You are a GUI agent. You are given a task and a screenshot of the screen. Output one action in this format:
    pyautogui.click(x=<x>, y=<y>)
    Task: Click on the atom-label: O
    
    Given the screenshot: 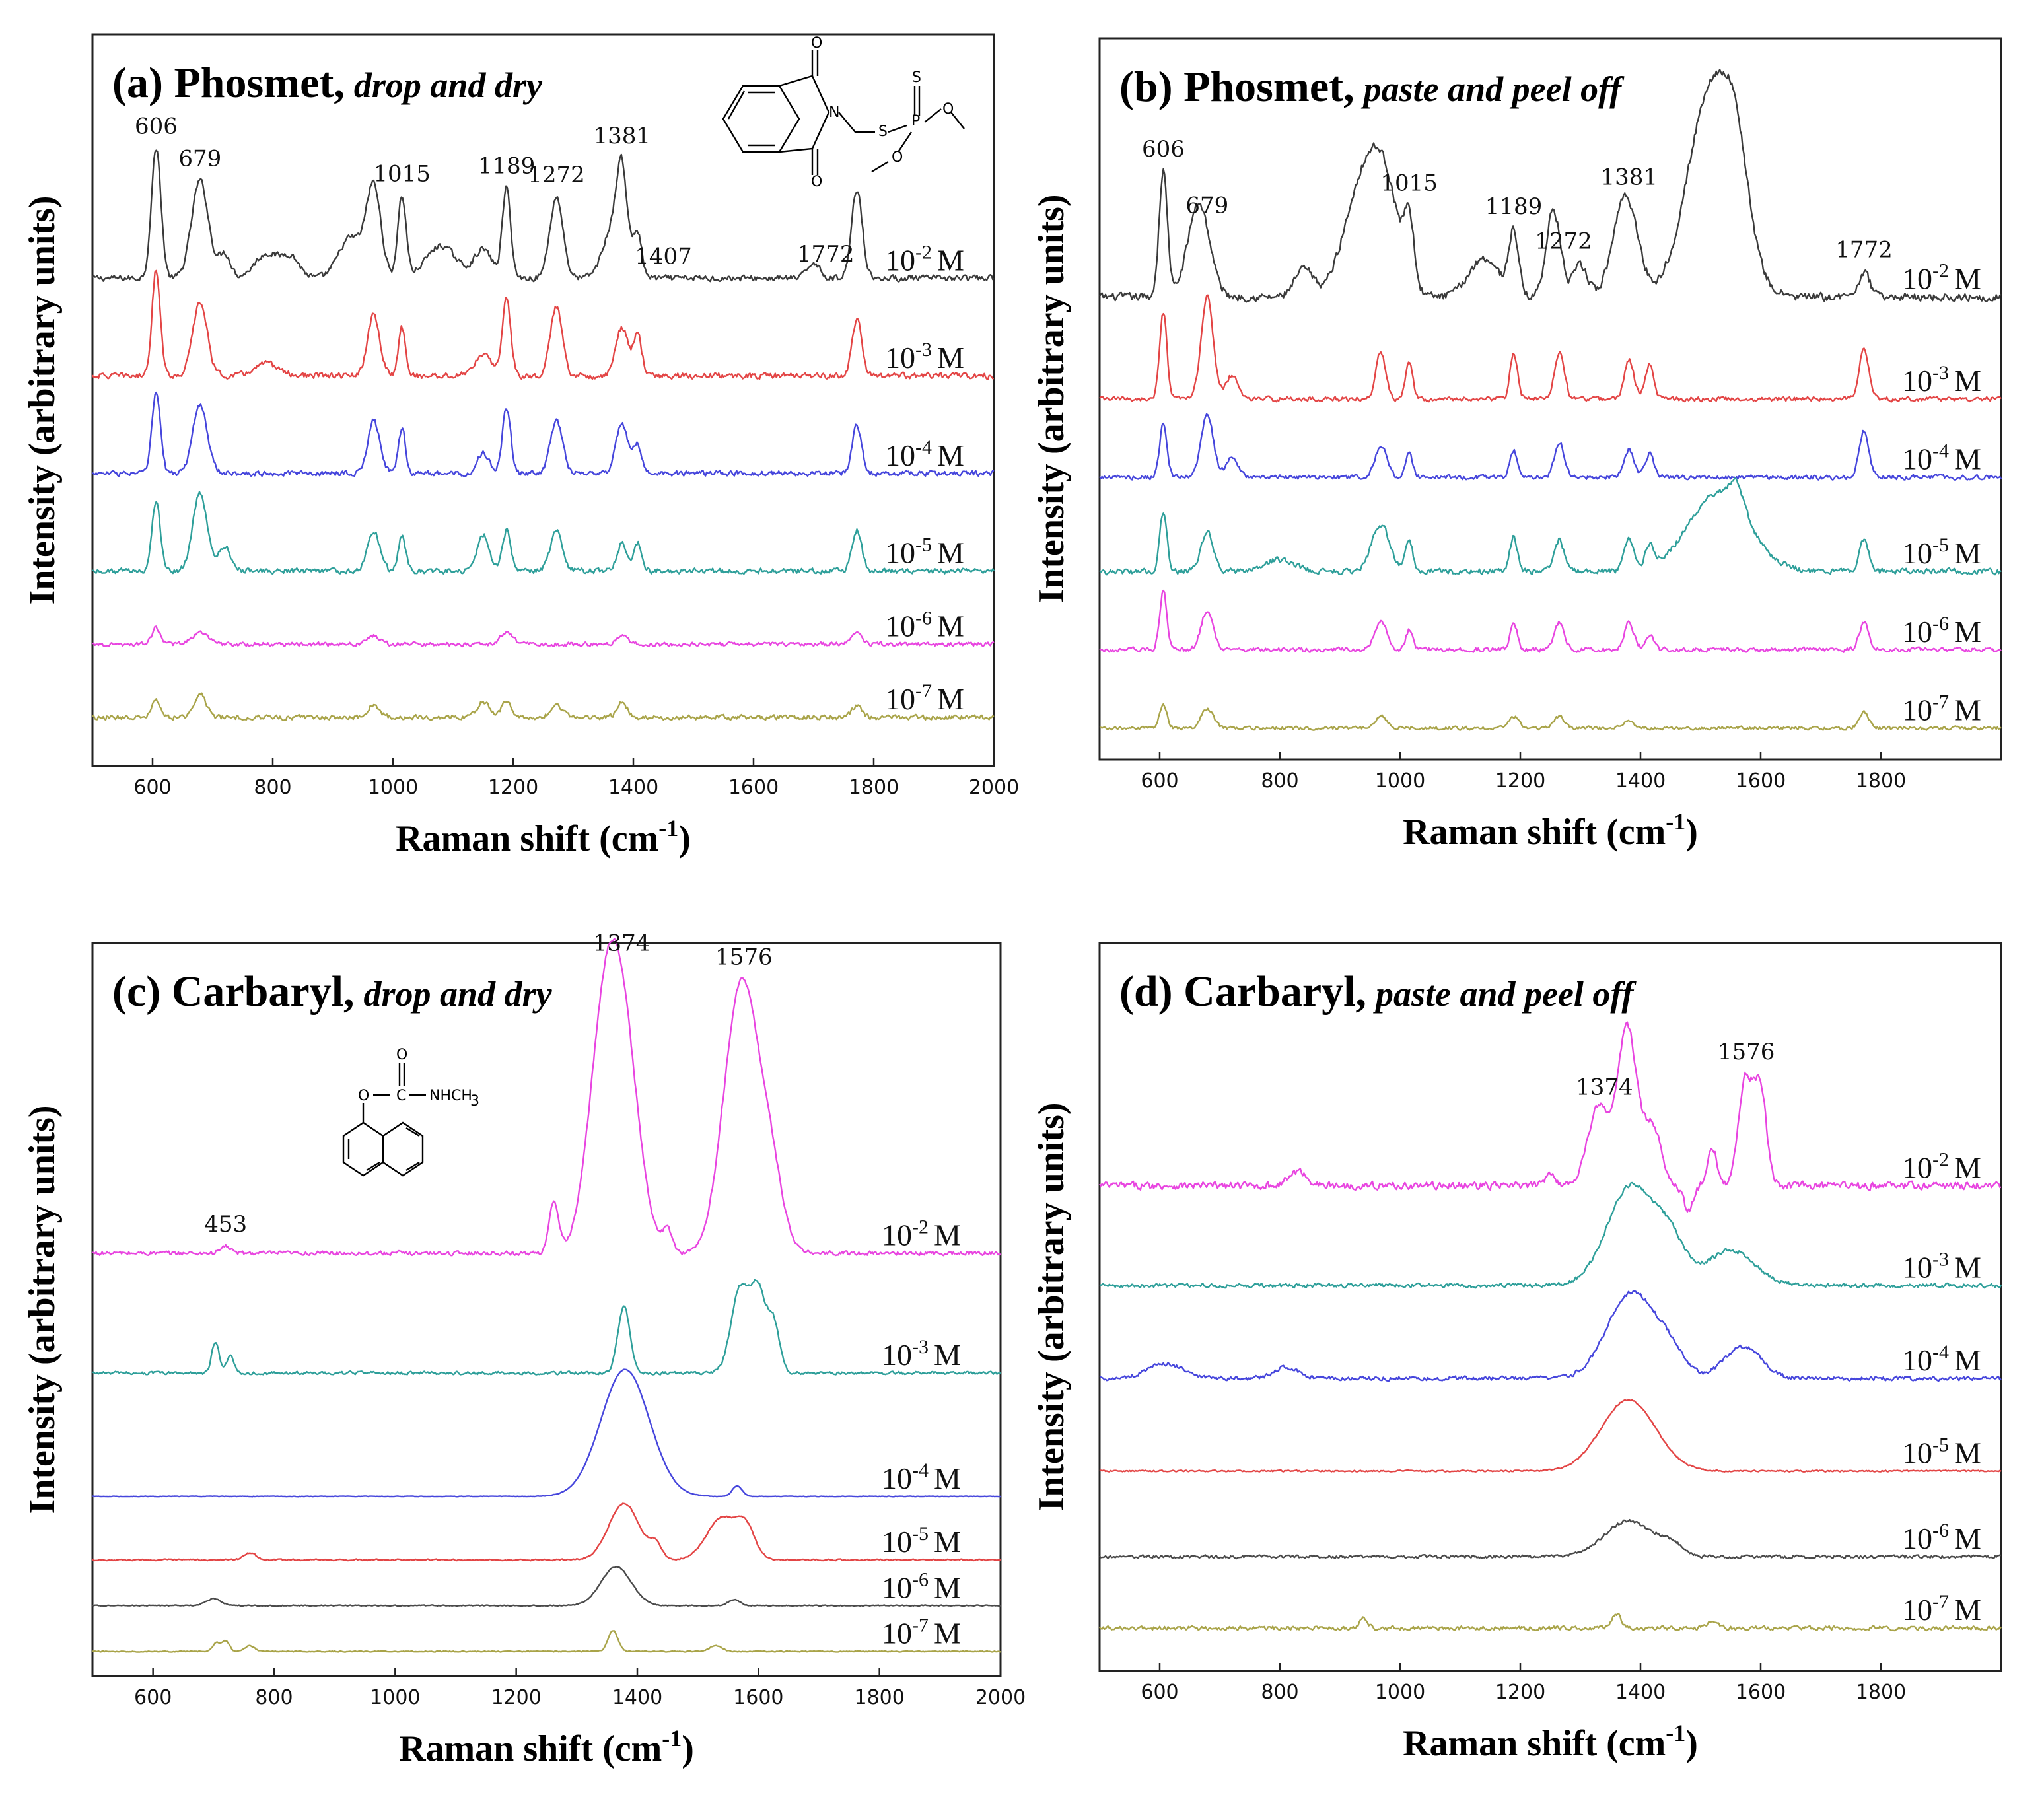 What is the action you would take?
    pyautogui.click(x=897, y=157)
    